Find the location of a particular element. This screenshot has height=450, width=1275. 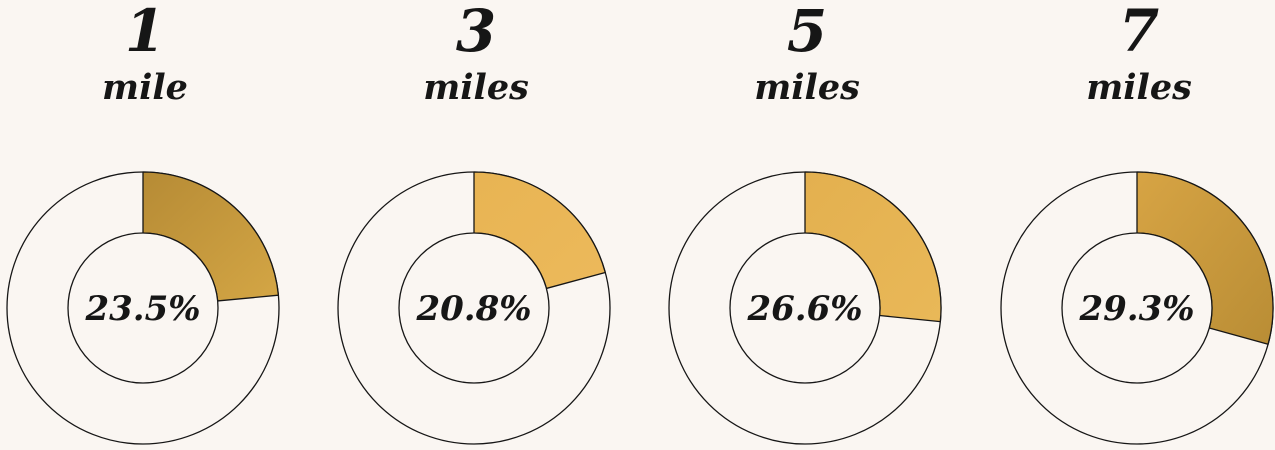

donut-chart-7-miles: 29.3% is located at coordinates (1137, 308).